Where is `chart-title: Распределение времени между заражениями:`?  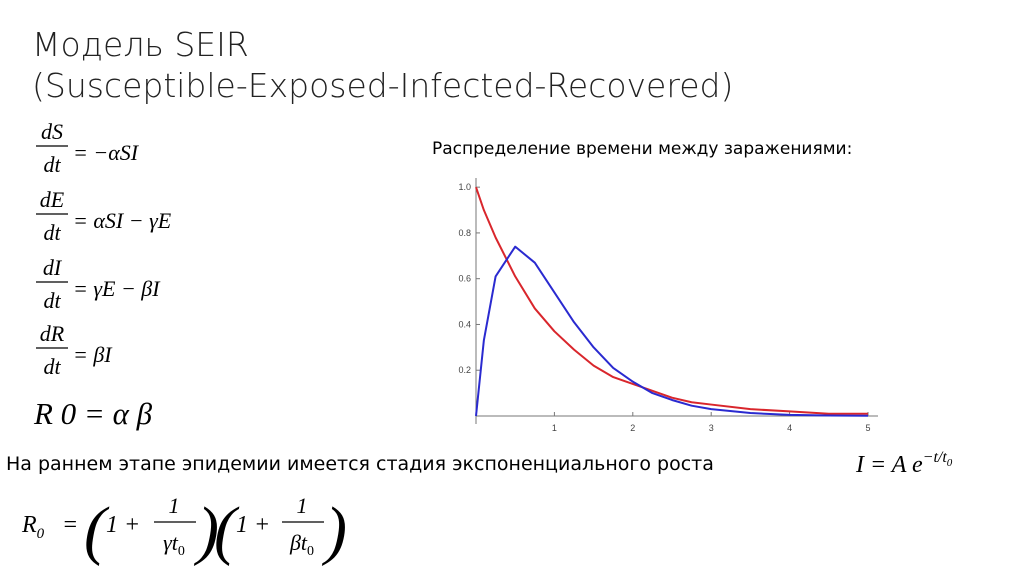 chart-title: Распределение времени между заражениями: is located at coordinates (642, 149).